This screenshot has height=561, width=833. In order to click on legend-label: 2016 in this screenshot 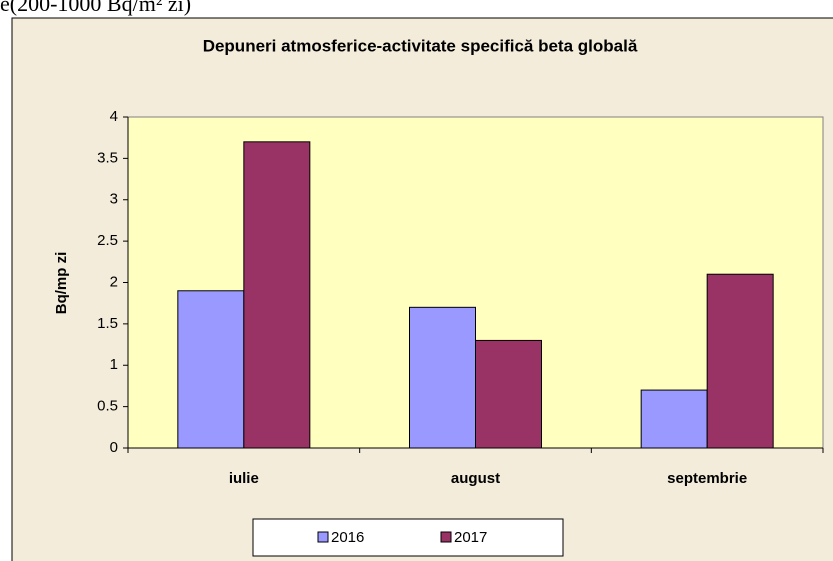, I will do `click(347, 537)`.